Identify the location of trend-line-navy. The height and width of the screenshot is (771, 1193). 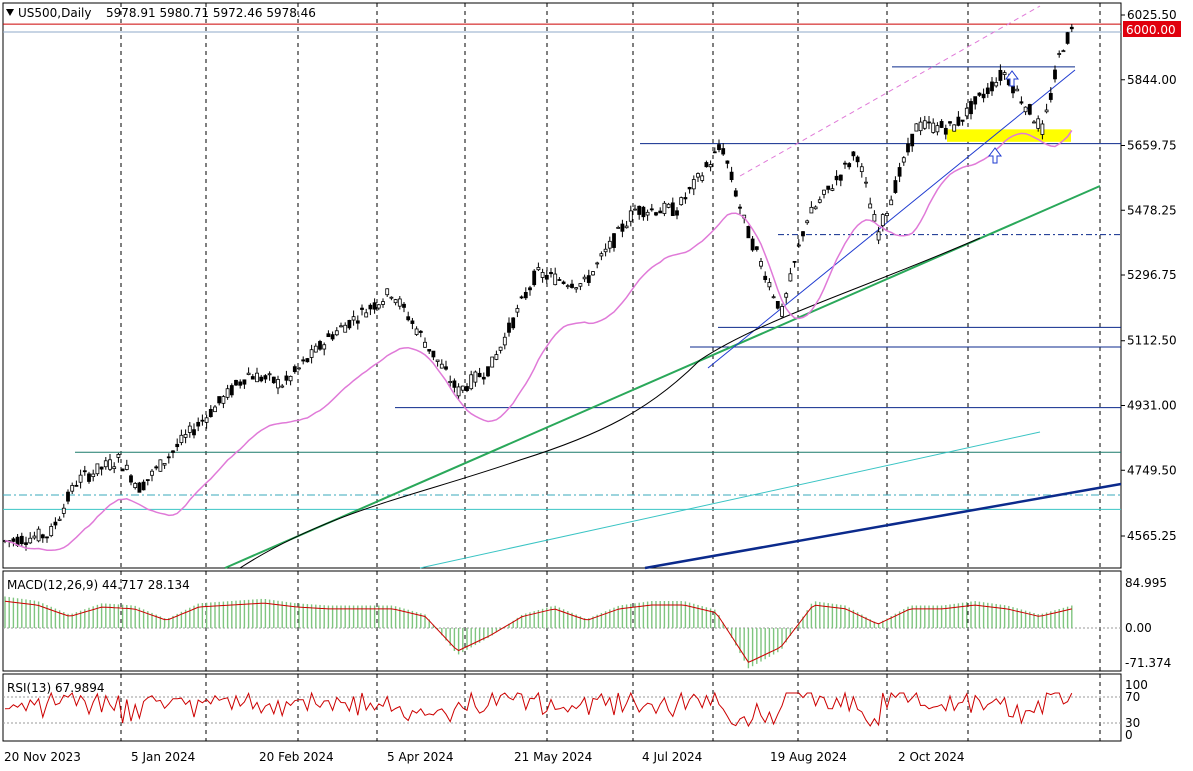
(883, 526).